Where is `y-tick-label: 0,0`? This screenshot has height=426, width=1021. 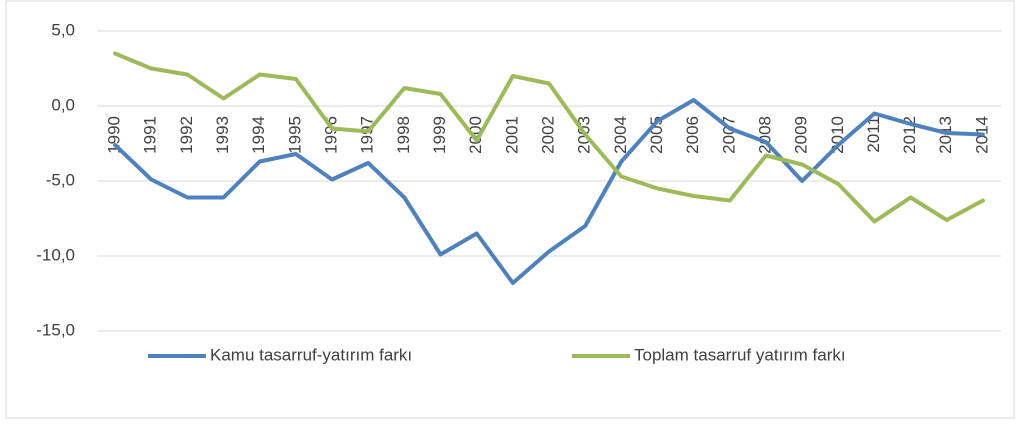 y-tick-label: 0,0 is located at coordinates (63, 104).